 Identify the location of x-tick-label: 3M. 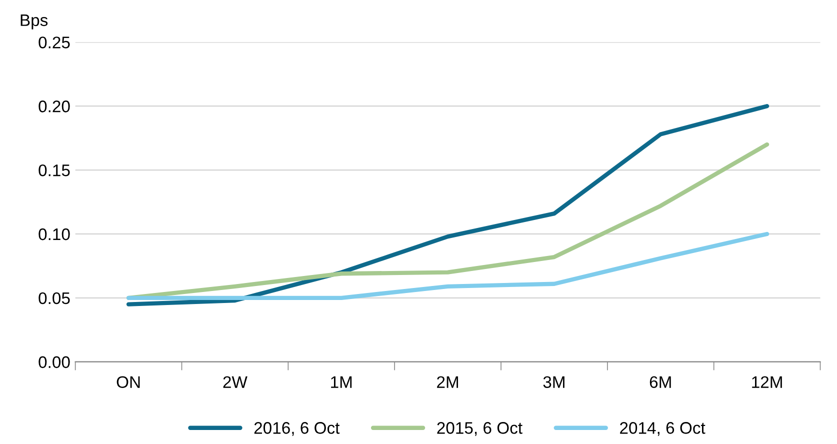
(553, 382).